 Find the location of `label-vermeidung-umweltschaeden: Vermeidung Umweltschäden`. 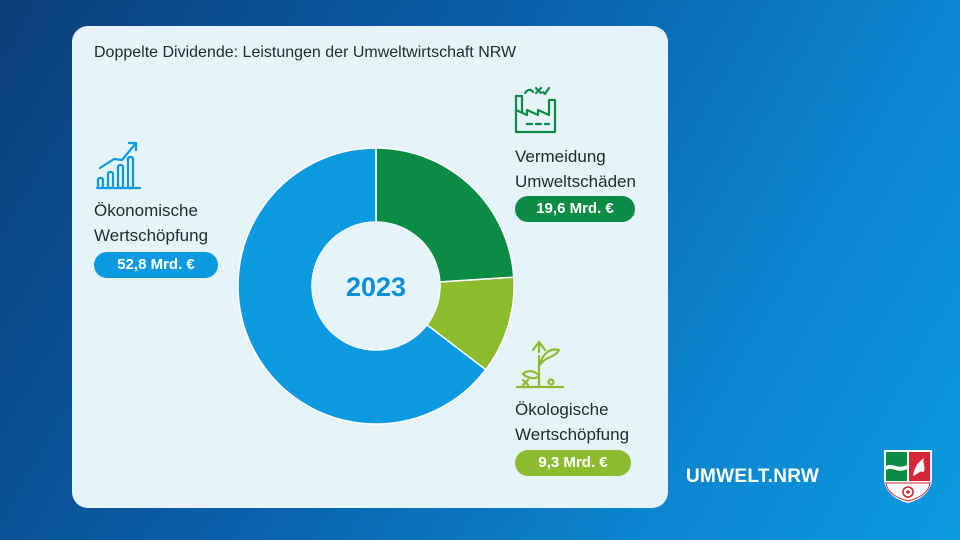

label-vermeidung-umweltschaeden: Vermeidung Umweltschäden is located at coordinates (575, 169).